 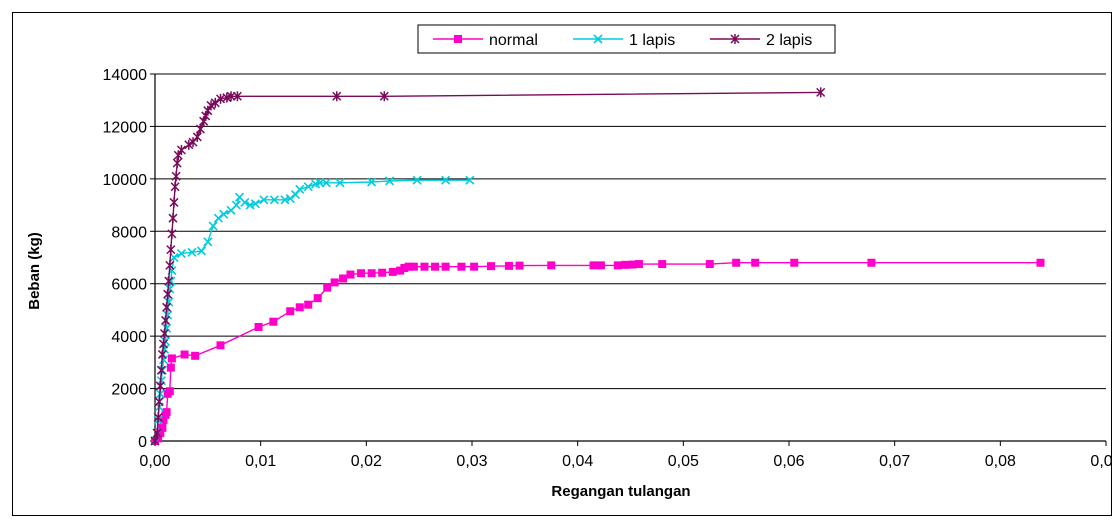 What do you see at coordinates (471, 461) in the screenshot?
I see `x-tick-label: 0,03` at bounding box center [471, 461].